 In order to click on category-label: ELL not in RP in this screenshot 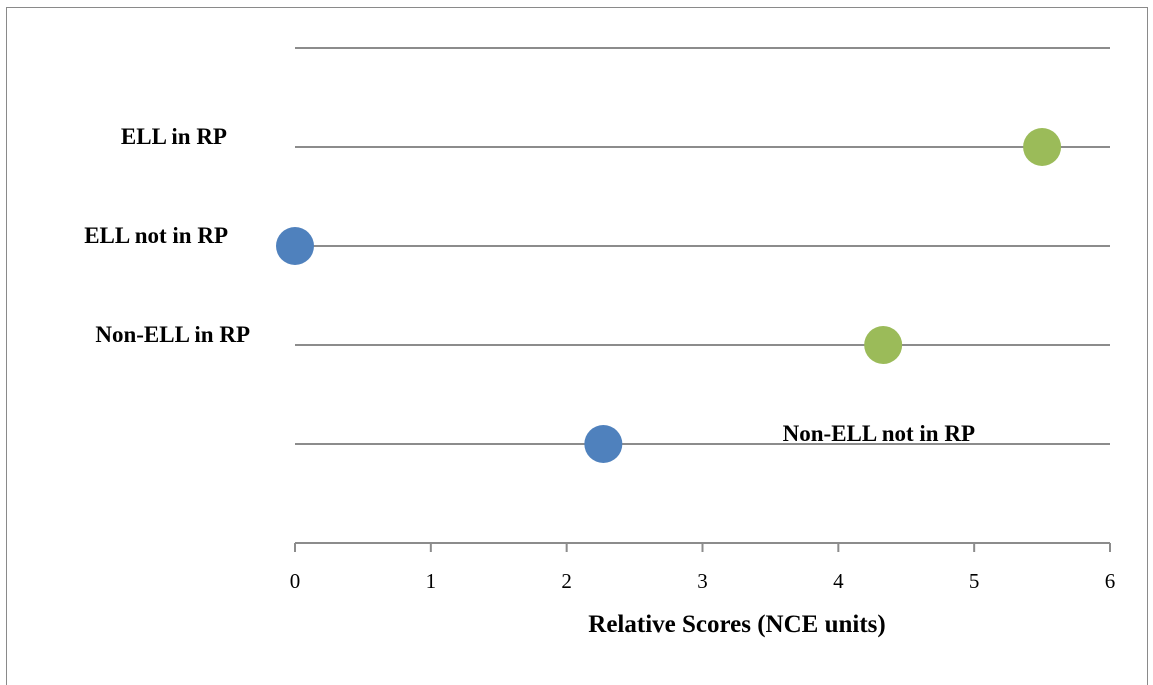, I will do `click(156, 235)`.